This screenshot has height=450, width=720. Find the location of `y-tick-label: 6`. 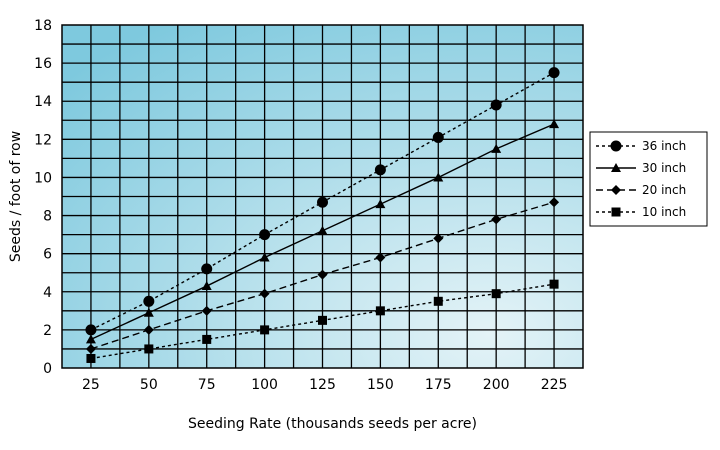

y-tick-label: 6 is located at coordinates (47, 255).